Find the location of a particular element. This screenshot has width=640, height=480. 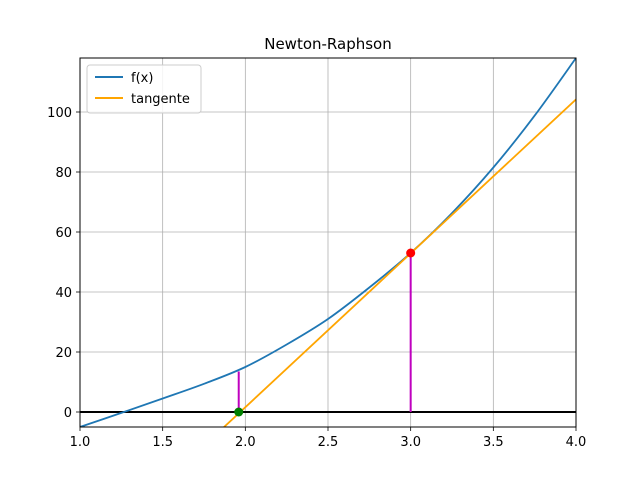

y-tick-label: 20 is located at coordinates (63, 353).